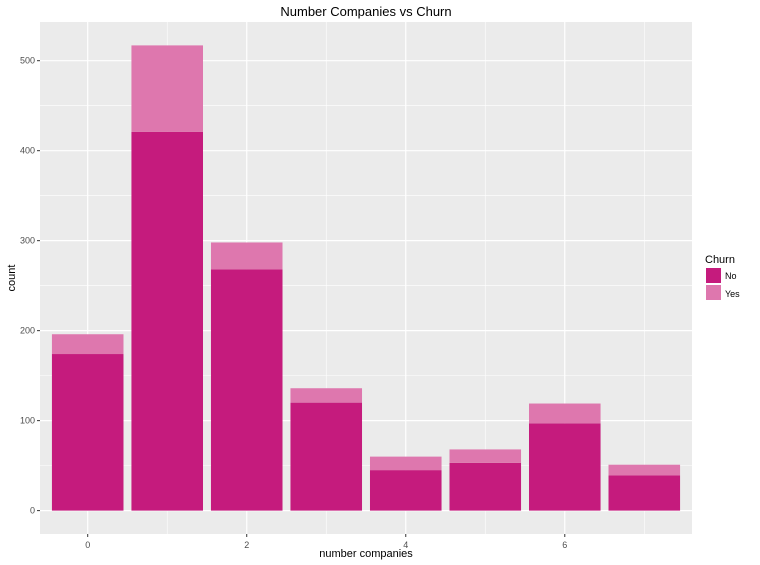 This screenshot has width=760, height=565. Describe the element at coordinates (326, 542) in the screenshot. I see `x-axis-ticks: 0 2 4 6` at that location.